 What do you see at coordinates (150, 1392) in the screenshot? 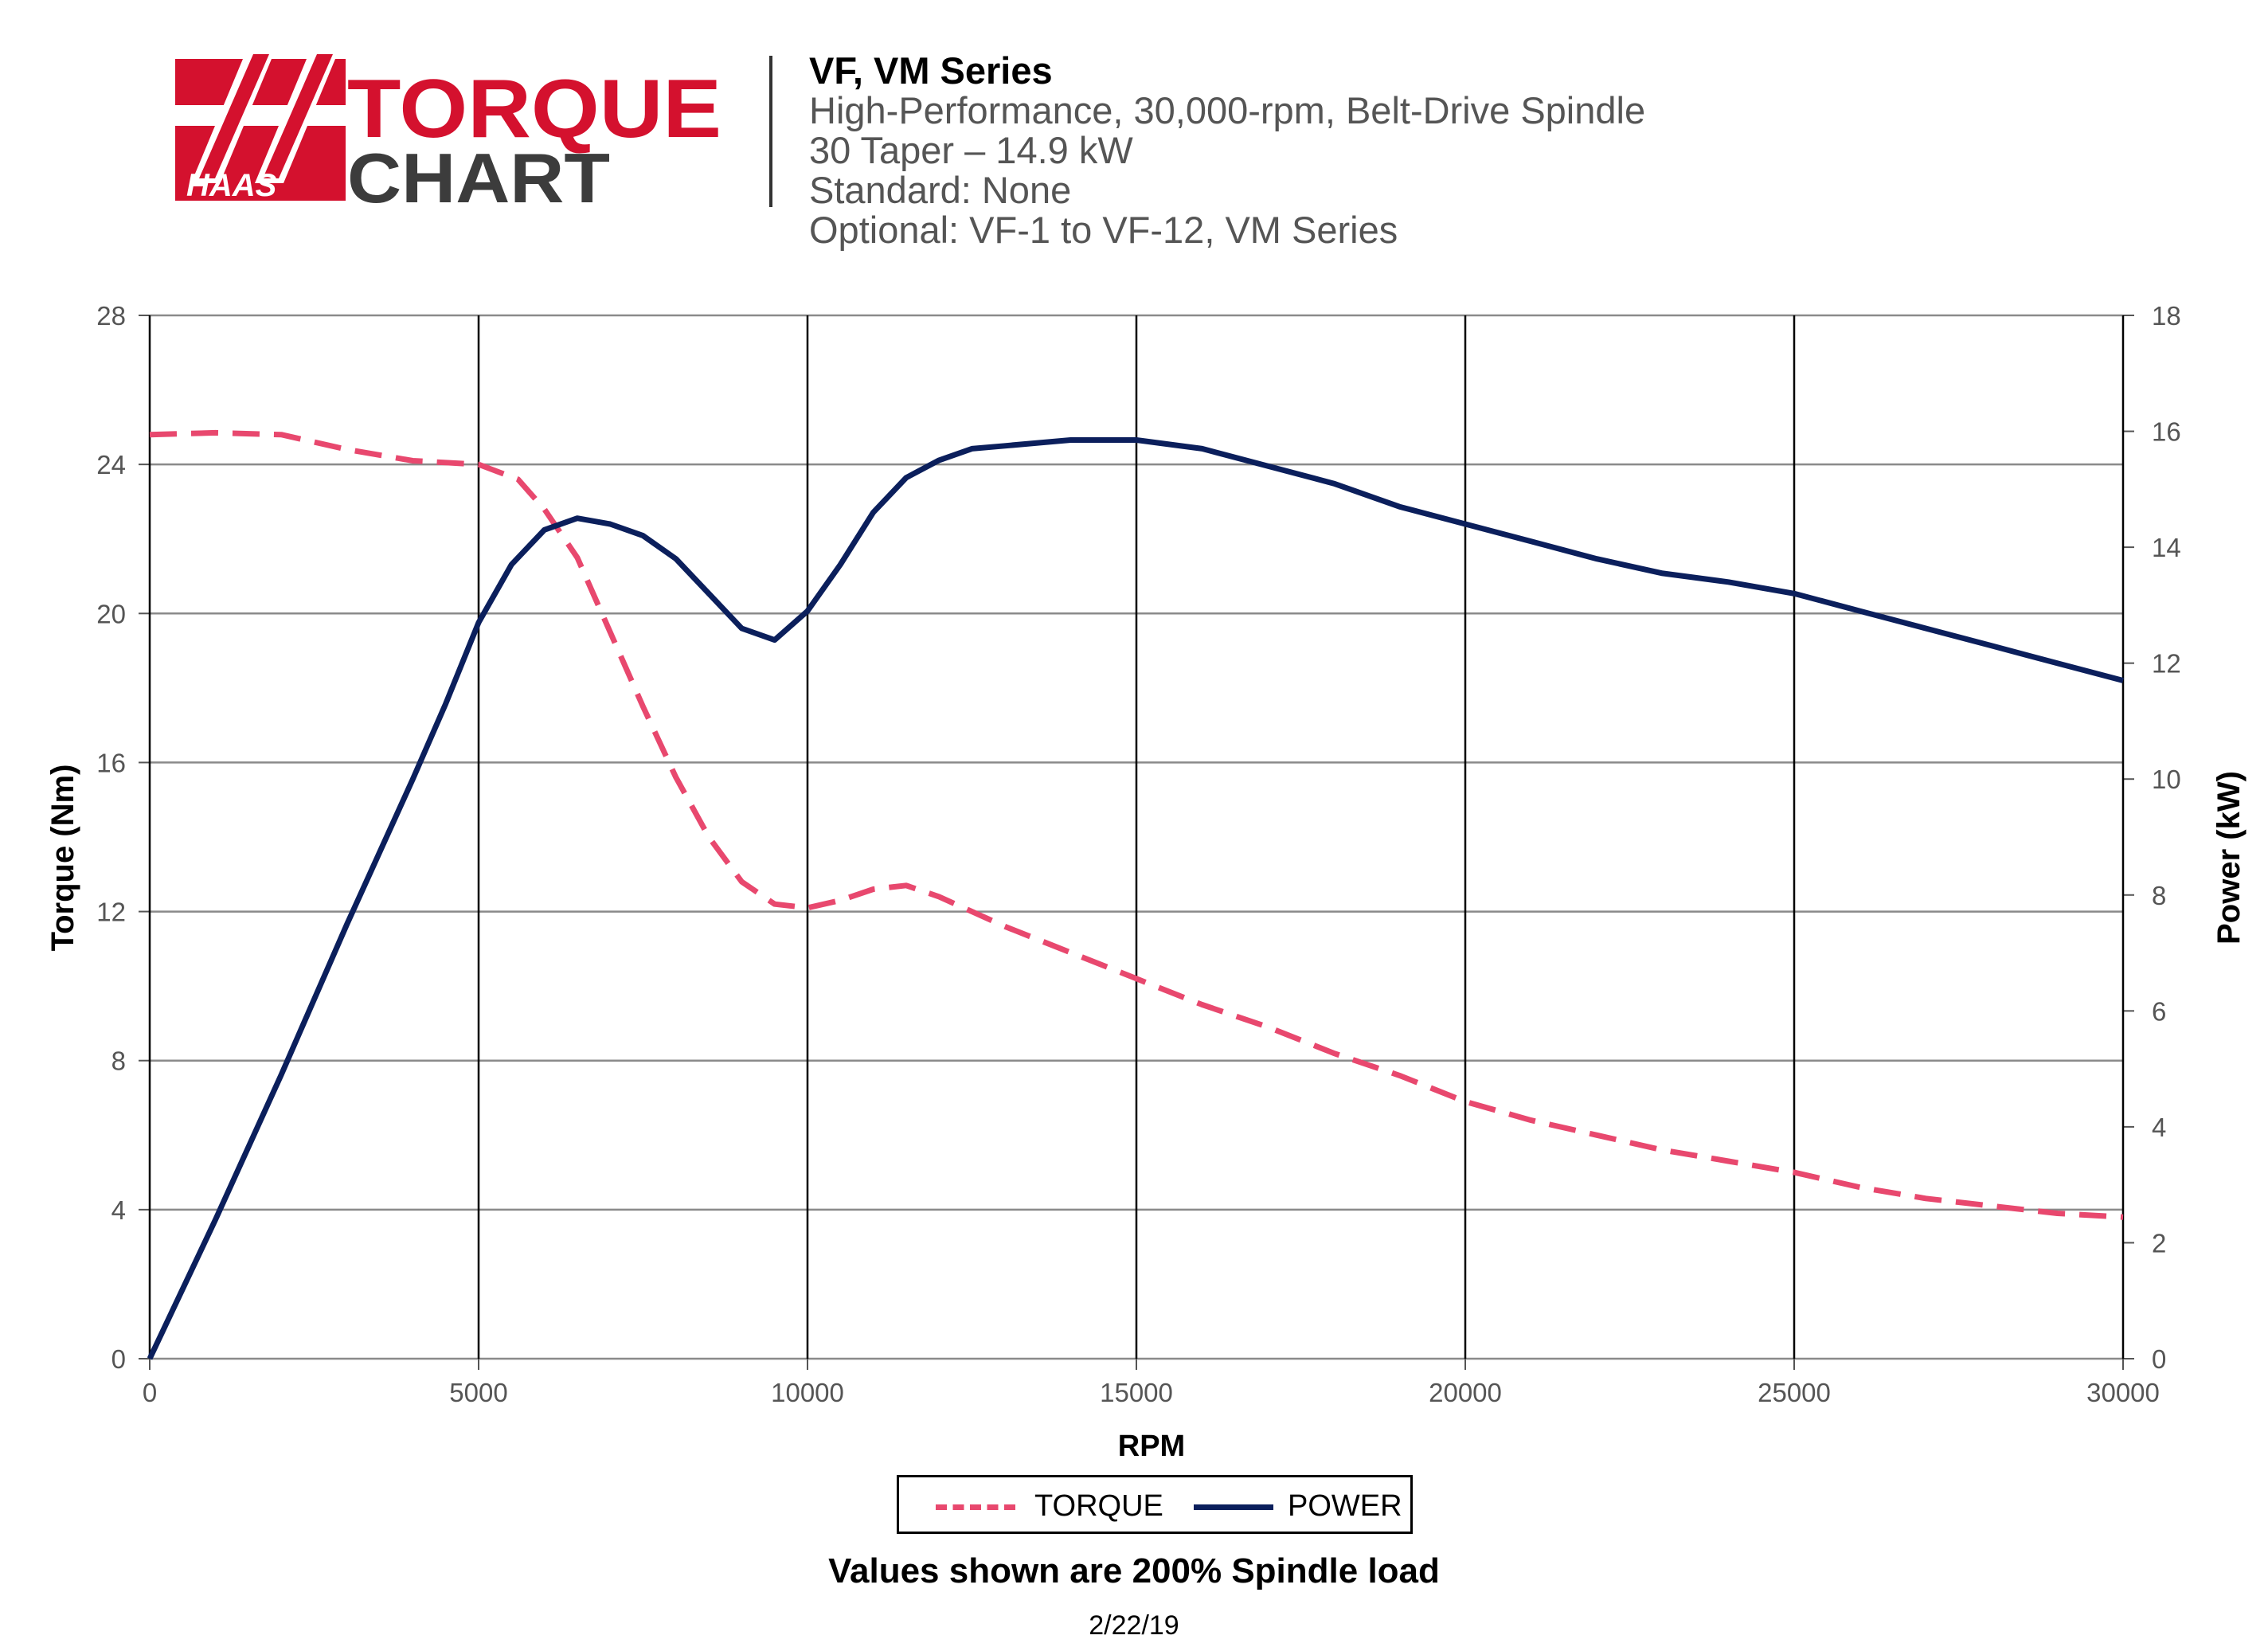
I see `x-tick-label: 0` at bounding box center [150, 1392].